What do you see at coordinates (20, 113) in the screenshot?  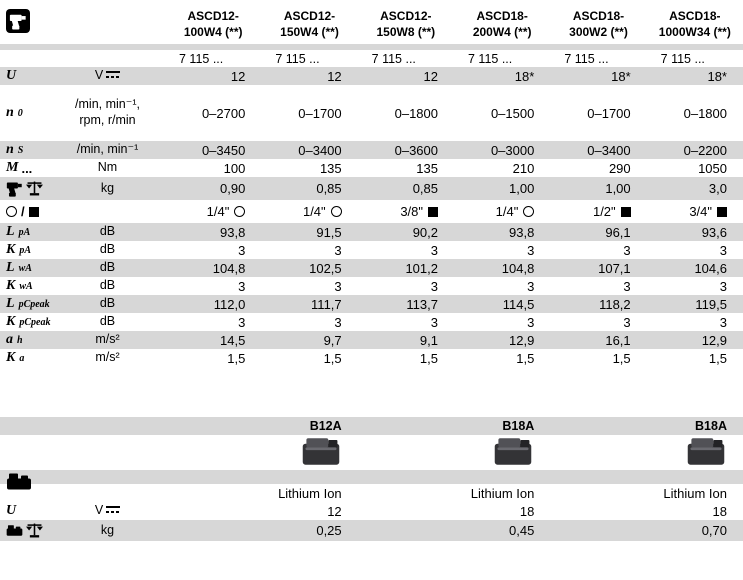 I see `quantity-subscript: 0` at bounding box center [20, 113].